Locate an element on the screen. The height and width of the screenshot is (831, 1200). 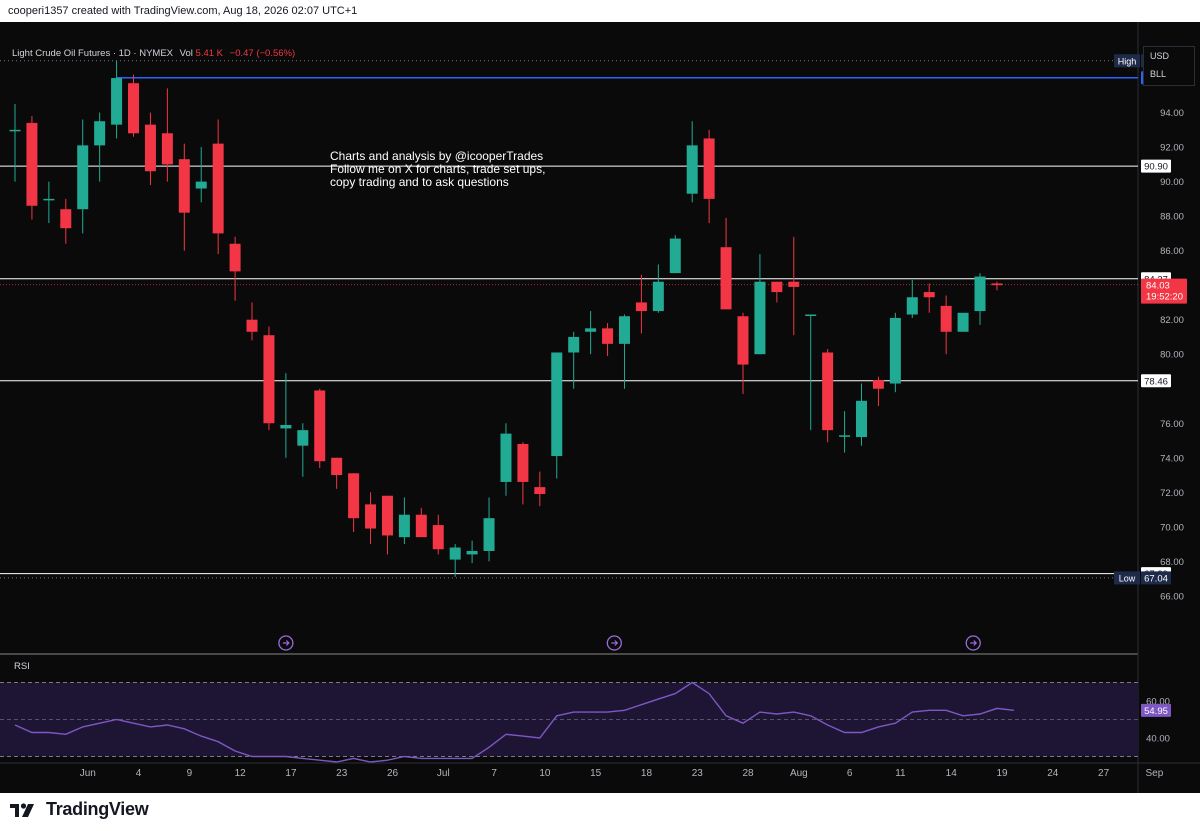
rsi-line is located at coordinates (514, 722).